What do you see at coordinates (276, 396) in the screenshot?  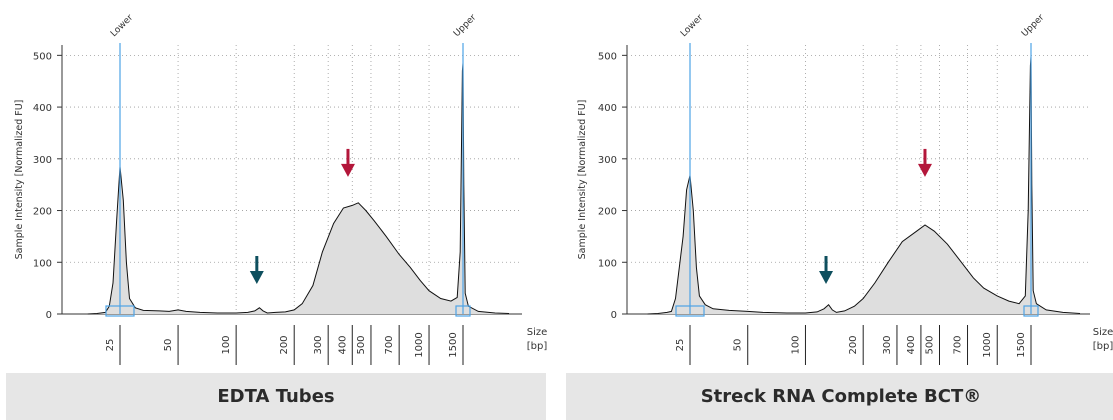 I see `caption-edta: EDTA Tubes` at bounding box center [276, 396].